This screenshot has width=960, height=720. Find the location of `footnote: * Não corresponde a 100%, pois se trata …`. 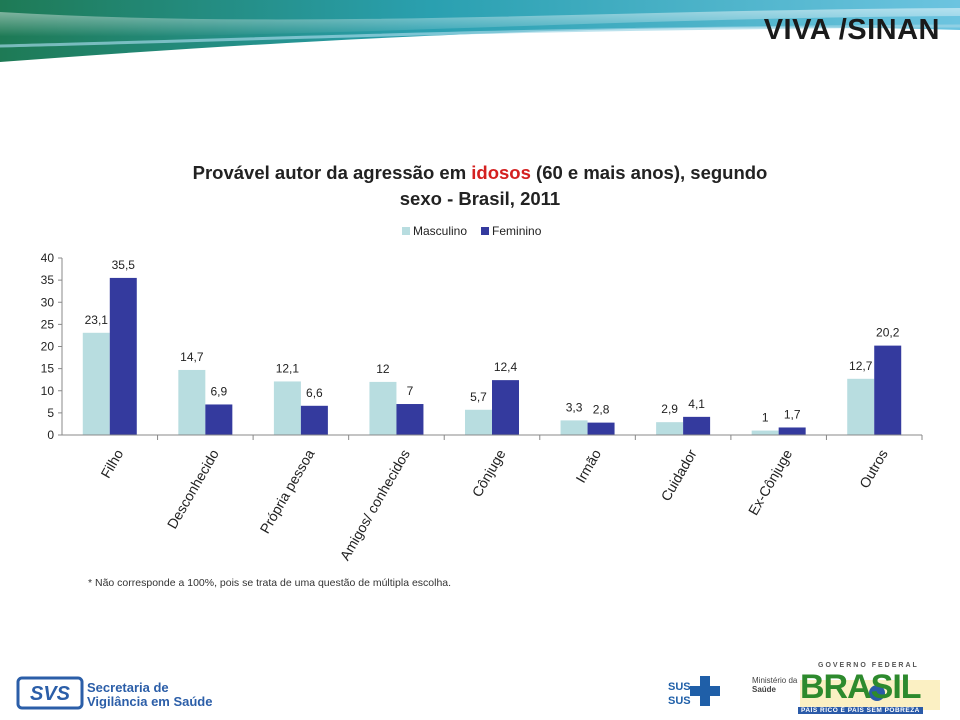

footnote: * Não corresponde a 100%, pois se trata … is located at coordinates (270, 583).